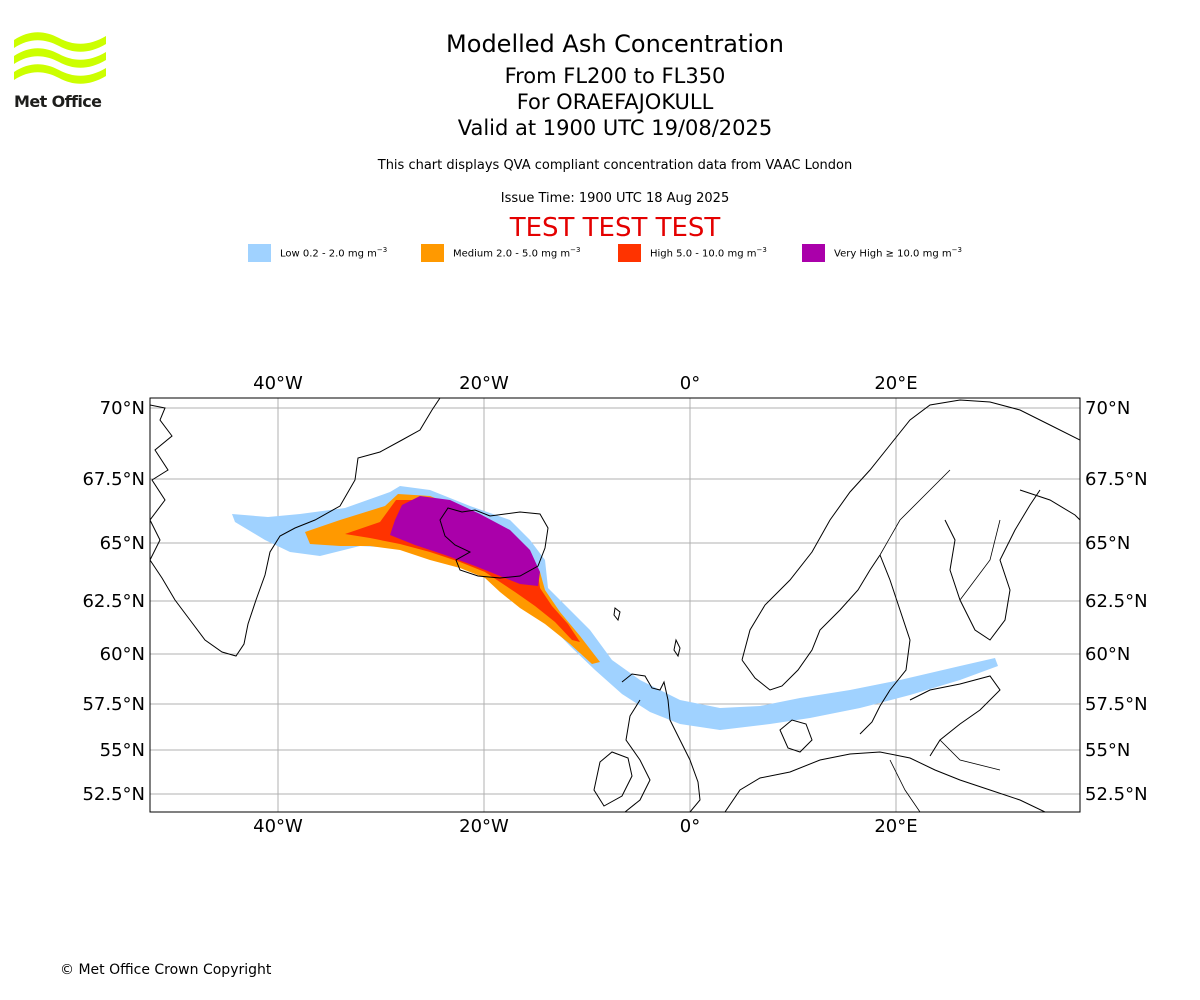  What do you see at coordinates (1116, 601) in the screenshot?
I see `lat-label-right: 62.5°N` at bounding box center [1116, 601].